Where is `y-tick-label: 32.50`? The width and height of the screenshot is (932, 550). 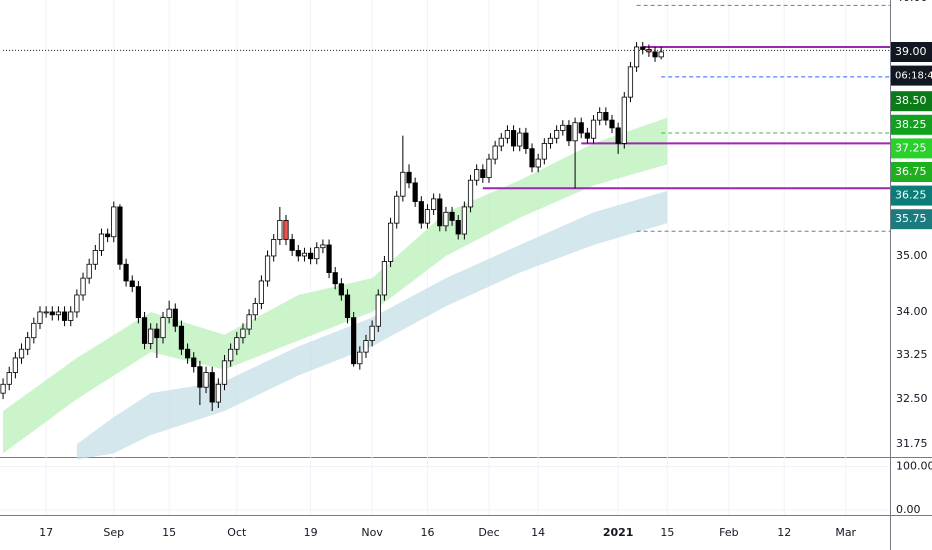 y-tick-label: 32.50 is located at coordinates (912, 398).